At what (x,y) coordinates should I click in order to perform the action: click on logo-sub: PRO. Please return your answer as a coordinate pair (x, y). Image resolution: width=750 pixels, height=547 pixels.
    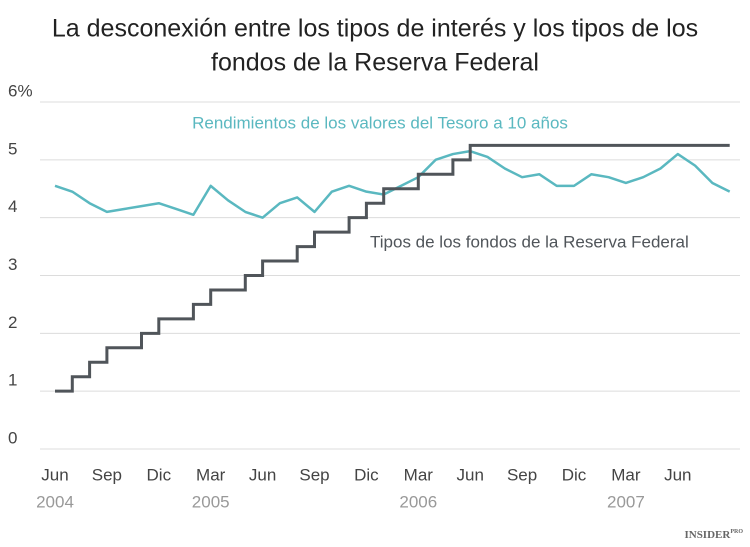
    Looking at the image, I should click on (736, 532).